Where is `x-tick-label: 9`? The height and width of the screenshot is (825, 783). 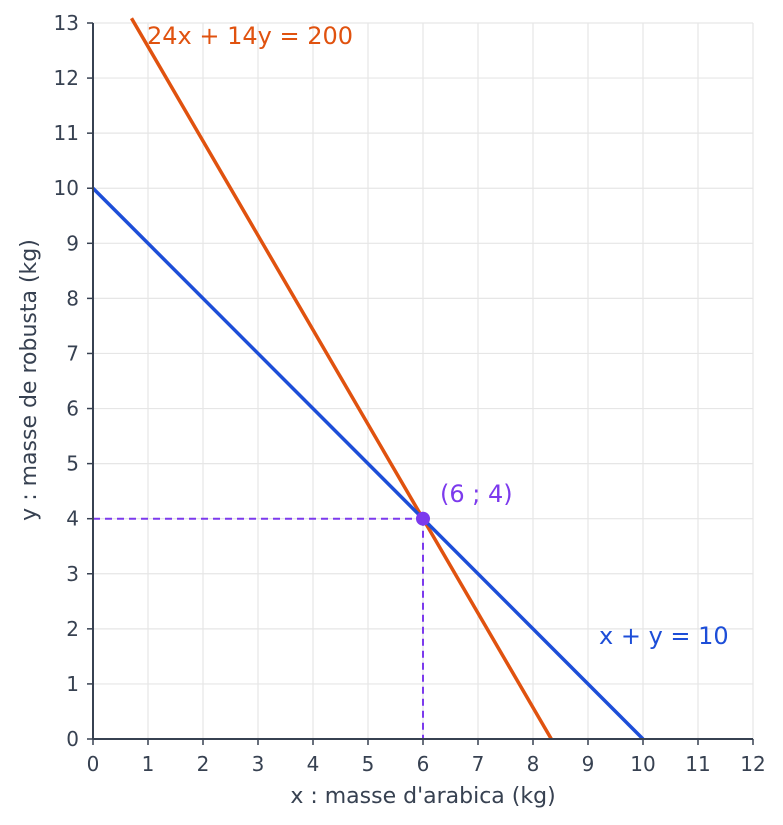 x-tick-label: 9 is located at coordinates (588, 764).